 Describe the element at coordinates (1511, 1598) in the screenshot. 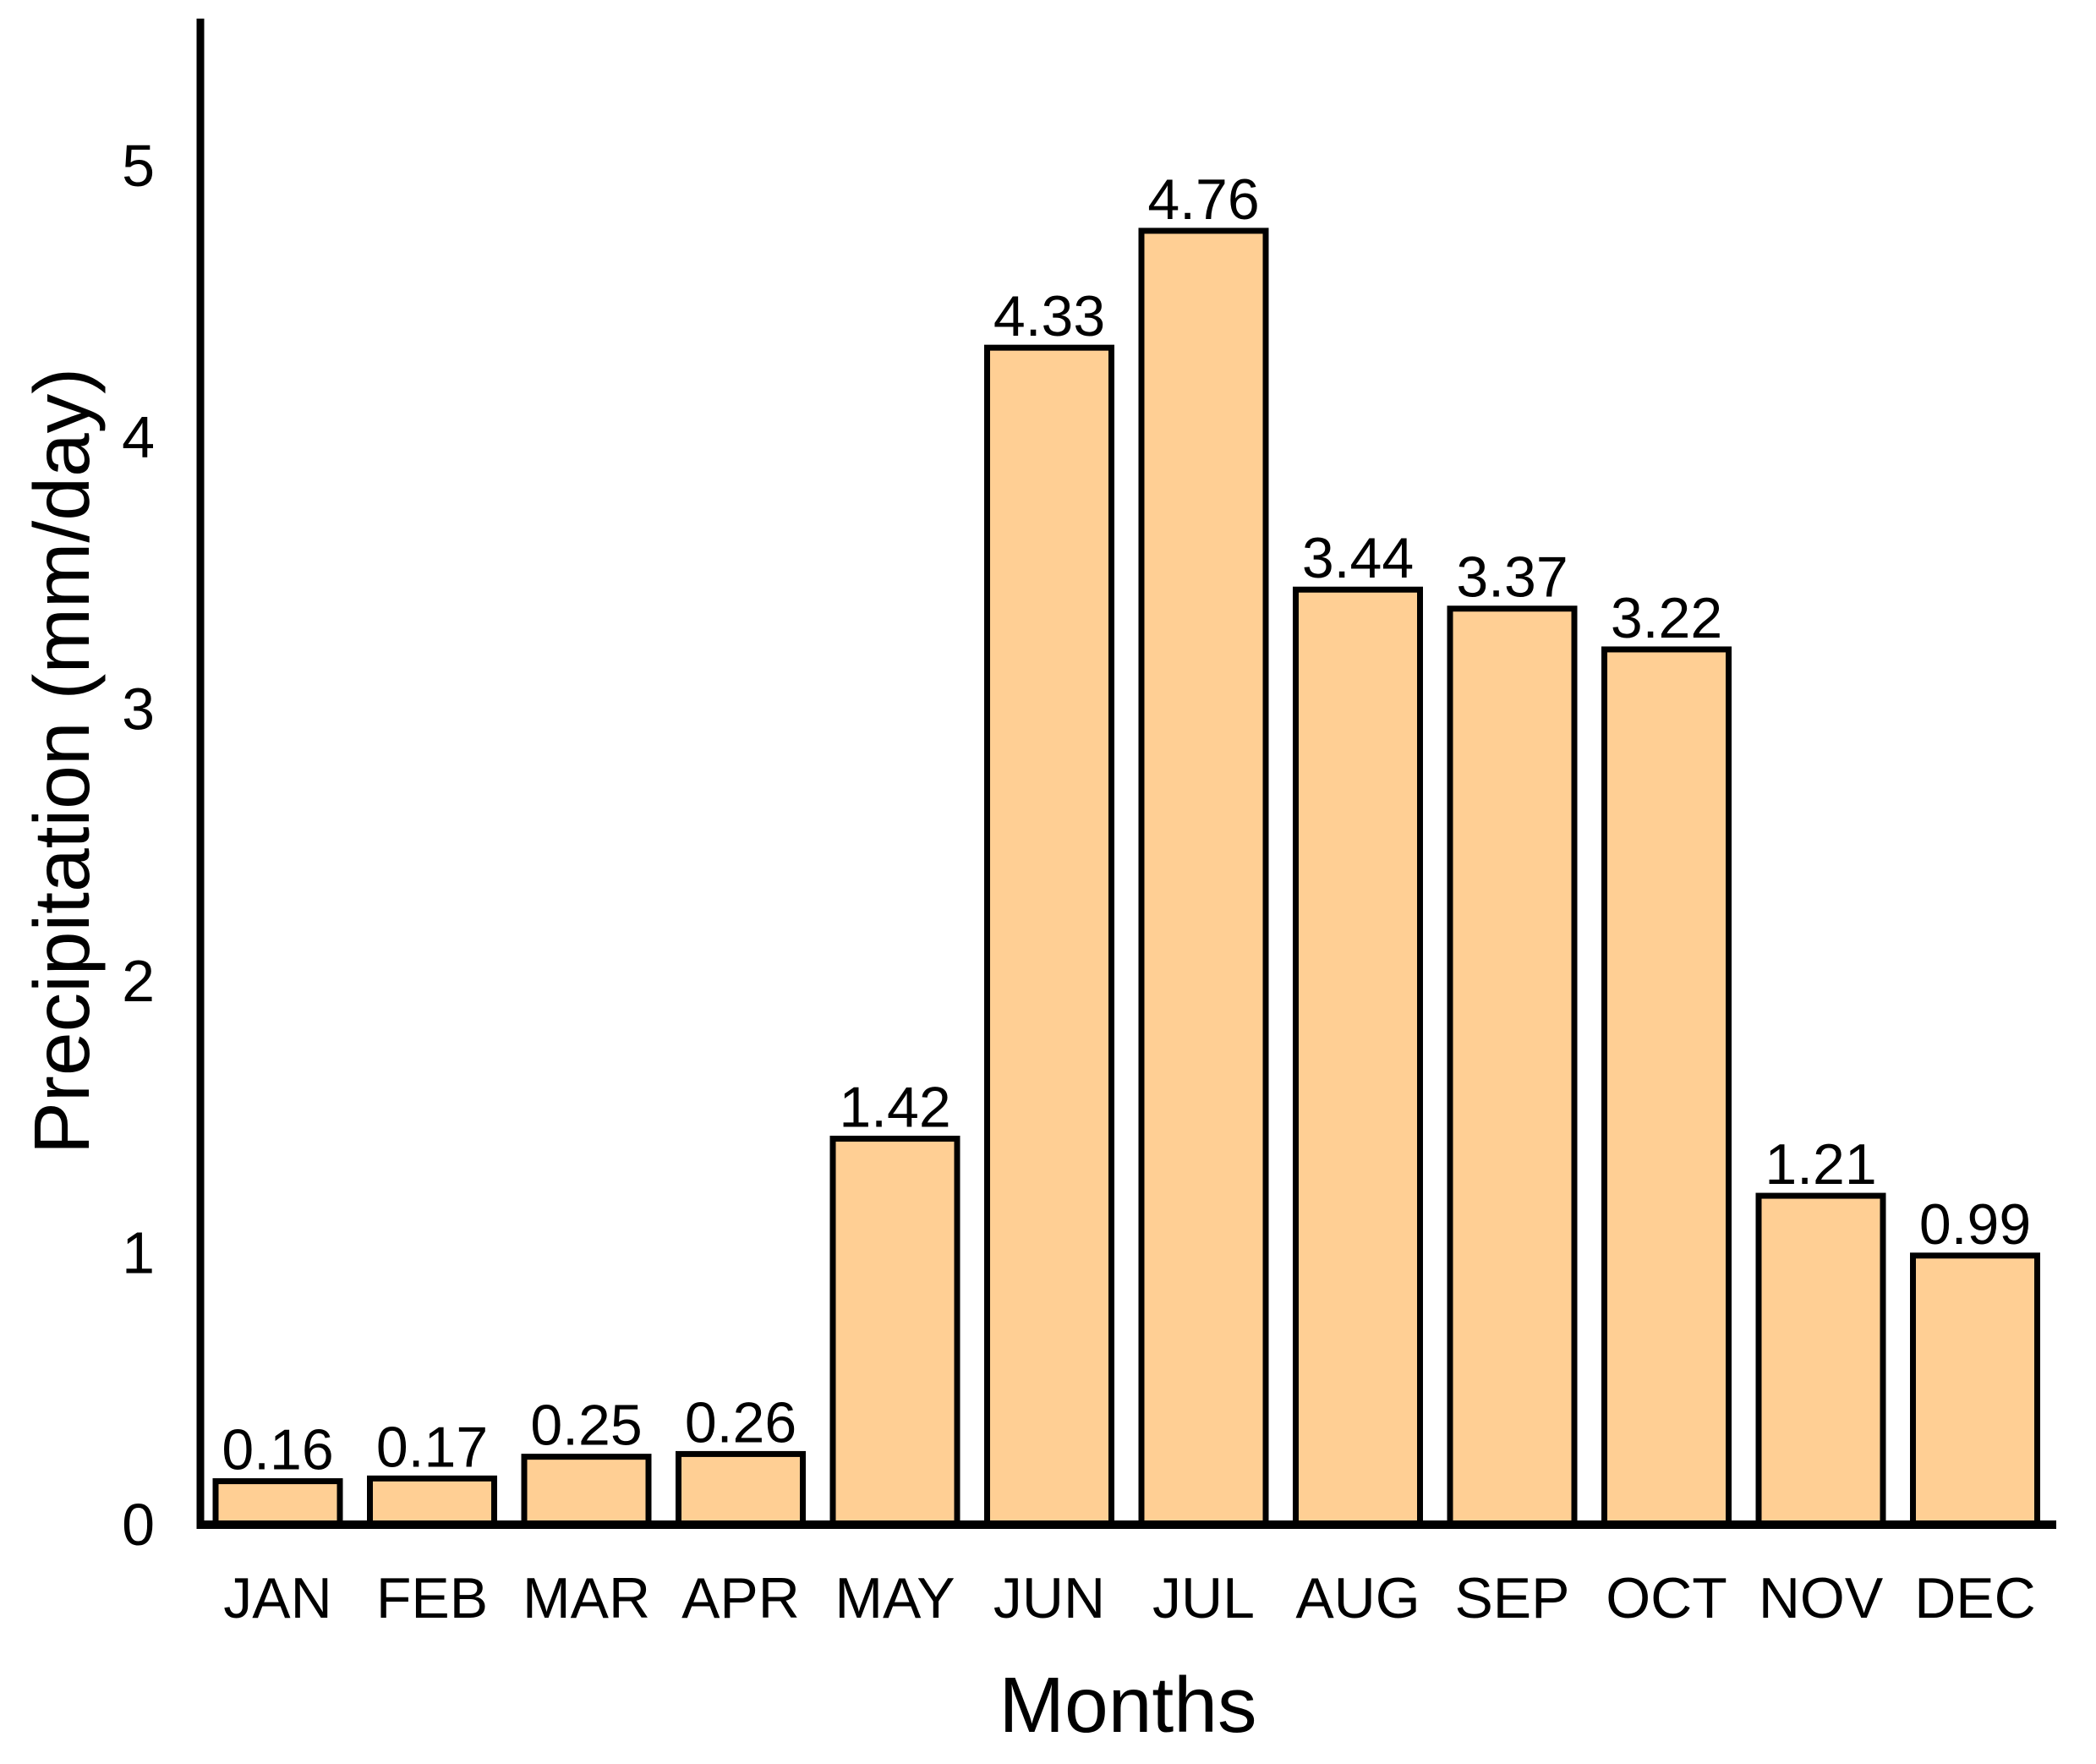

I see `x-tick-label-sep: SEP` at that location.